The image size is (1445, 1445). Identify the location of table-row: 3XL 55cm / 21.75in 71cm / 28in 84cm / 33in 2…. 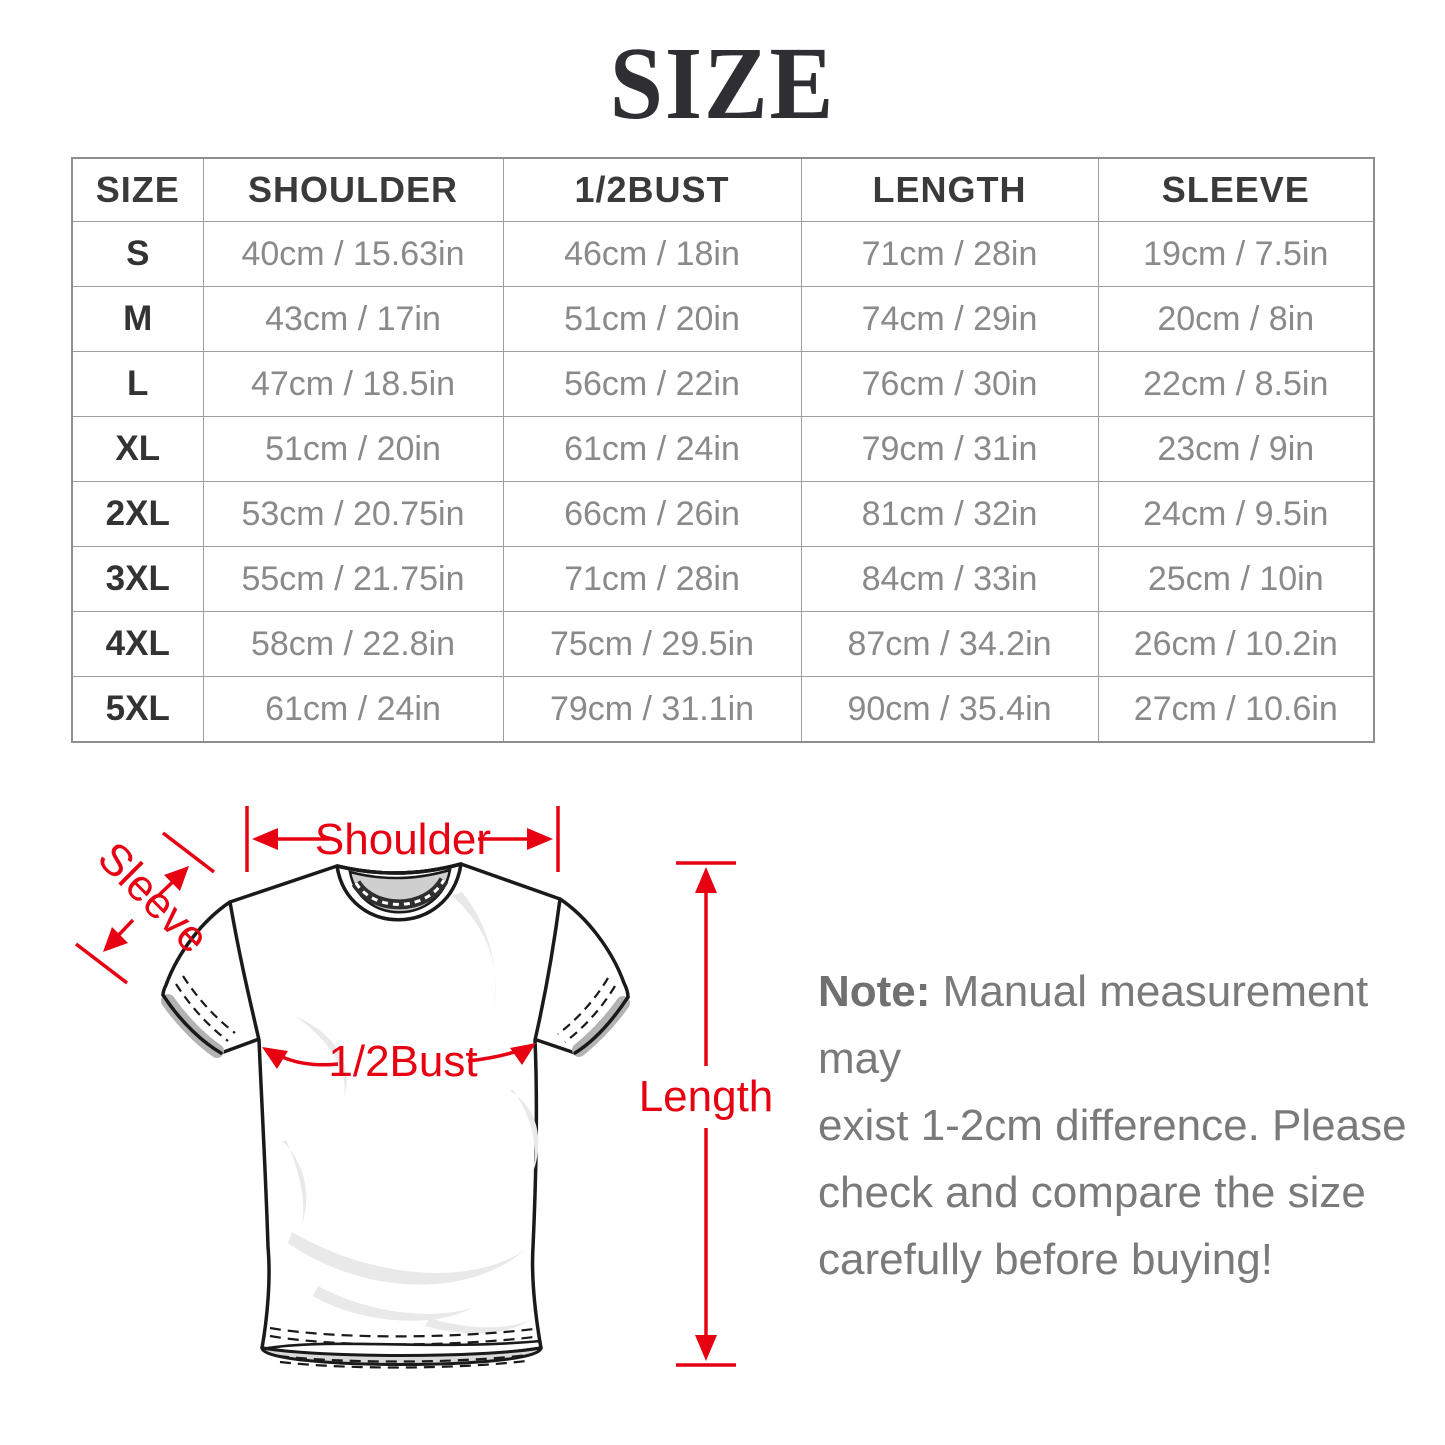
(723, 579).